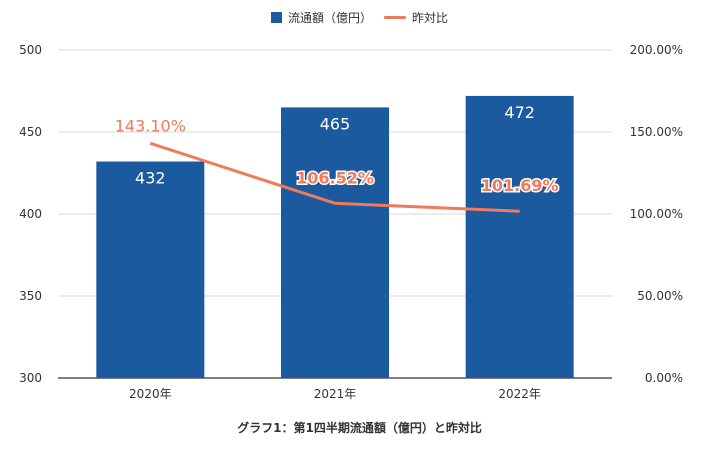  I want to click on left-axis: 300 350 400 450 500, so click(30, 214).